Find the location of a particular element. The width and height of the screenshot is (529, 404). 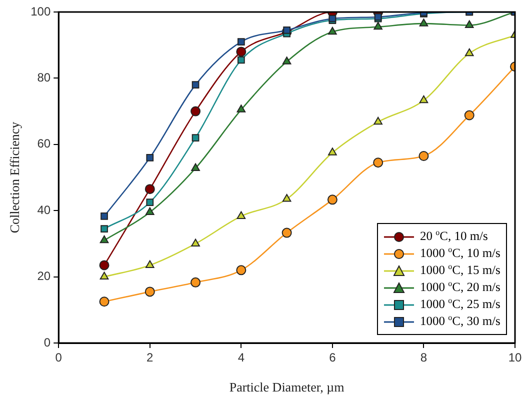

x-axis-title: Particle Diameter, µm is located at coordinates (286, 387).